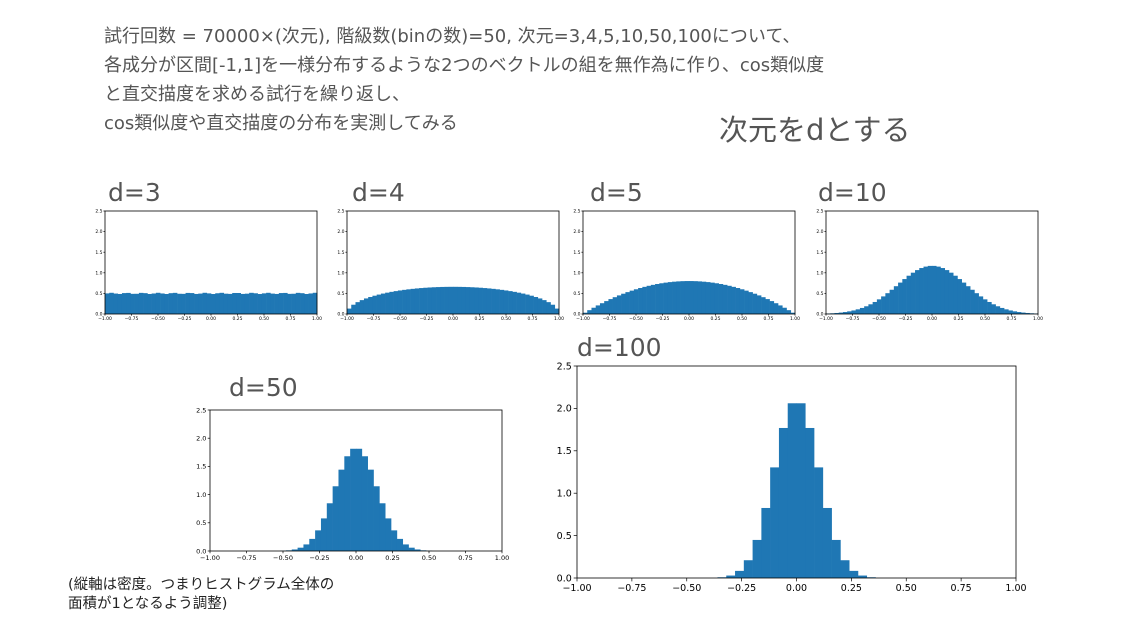 This screenshot has width=1125, height=634. Describe the element at coordinates (616, 192) in the screenshot. I see `chart-label-d5: d=5` at that location.